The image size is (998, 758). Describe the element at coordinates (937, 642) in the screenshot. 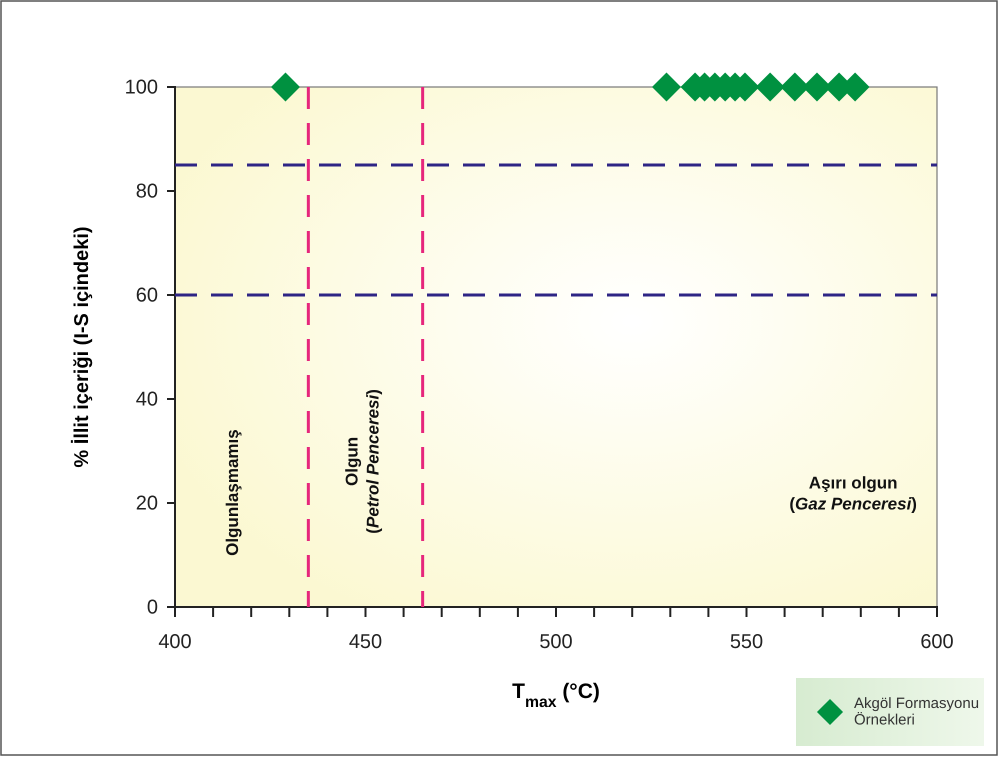

I see `x-tick-label: 600` at that location.